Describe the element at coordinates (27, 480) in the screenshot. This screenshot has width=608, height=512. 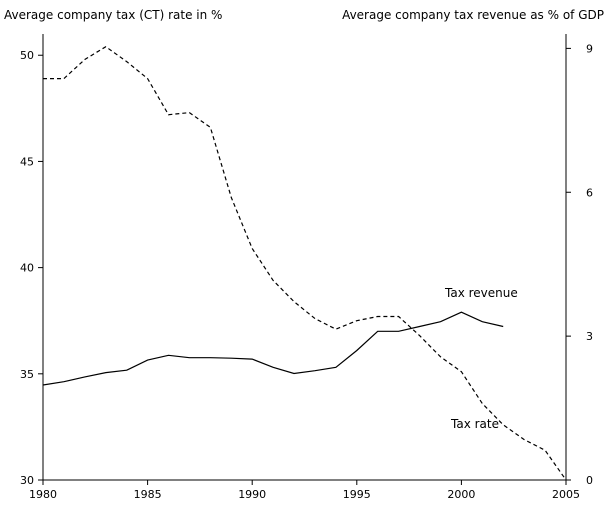
I see `left-tick-label: 30` at that location.